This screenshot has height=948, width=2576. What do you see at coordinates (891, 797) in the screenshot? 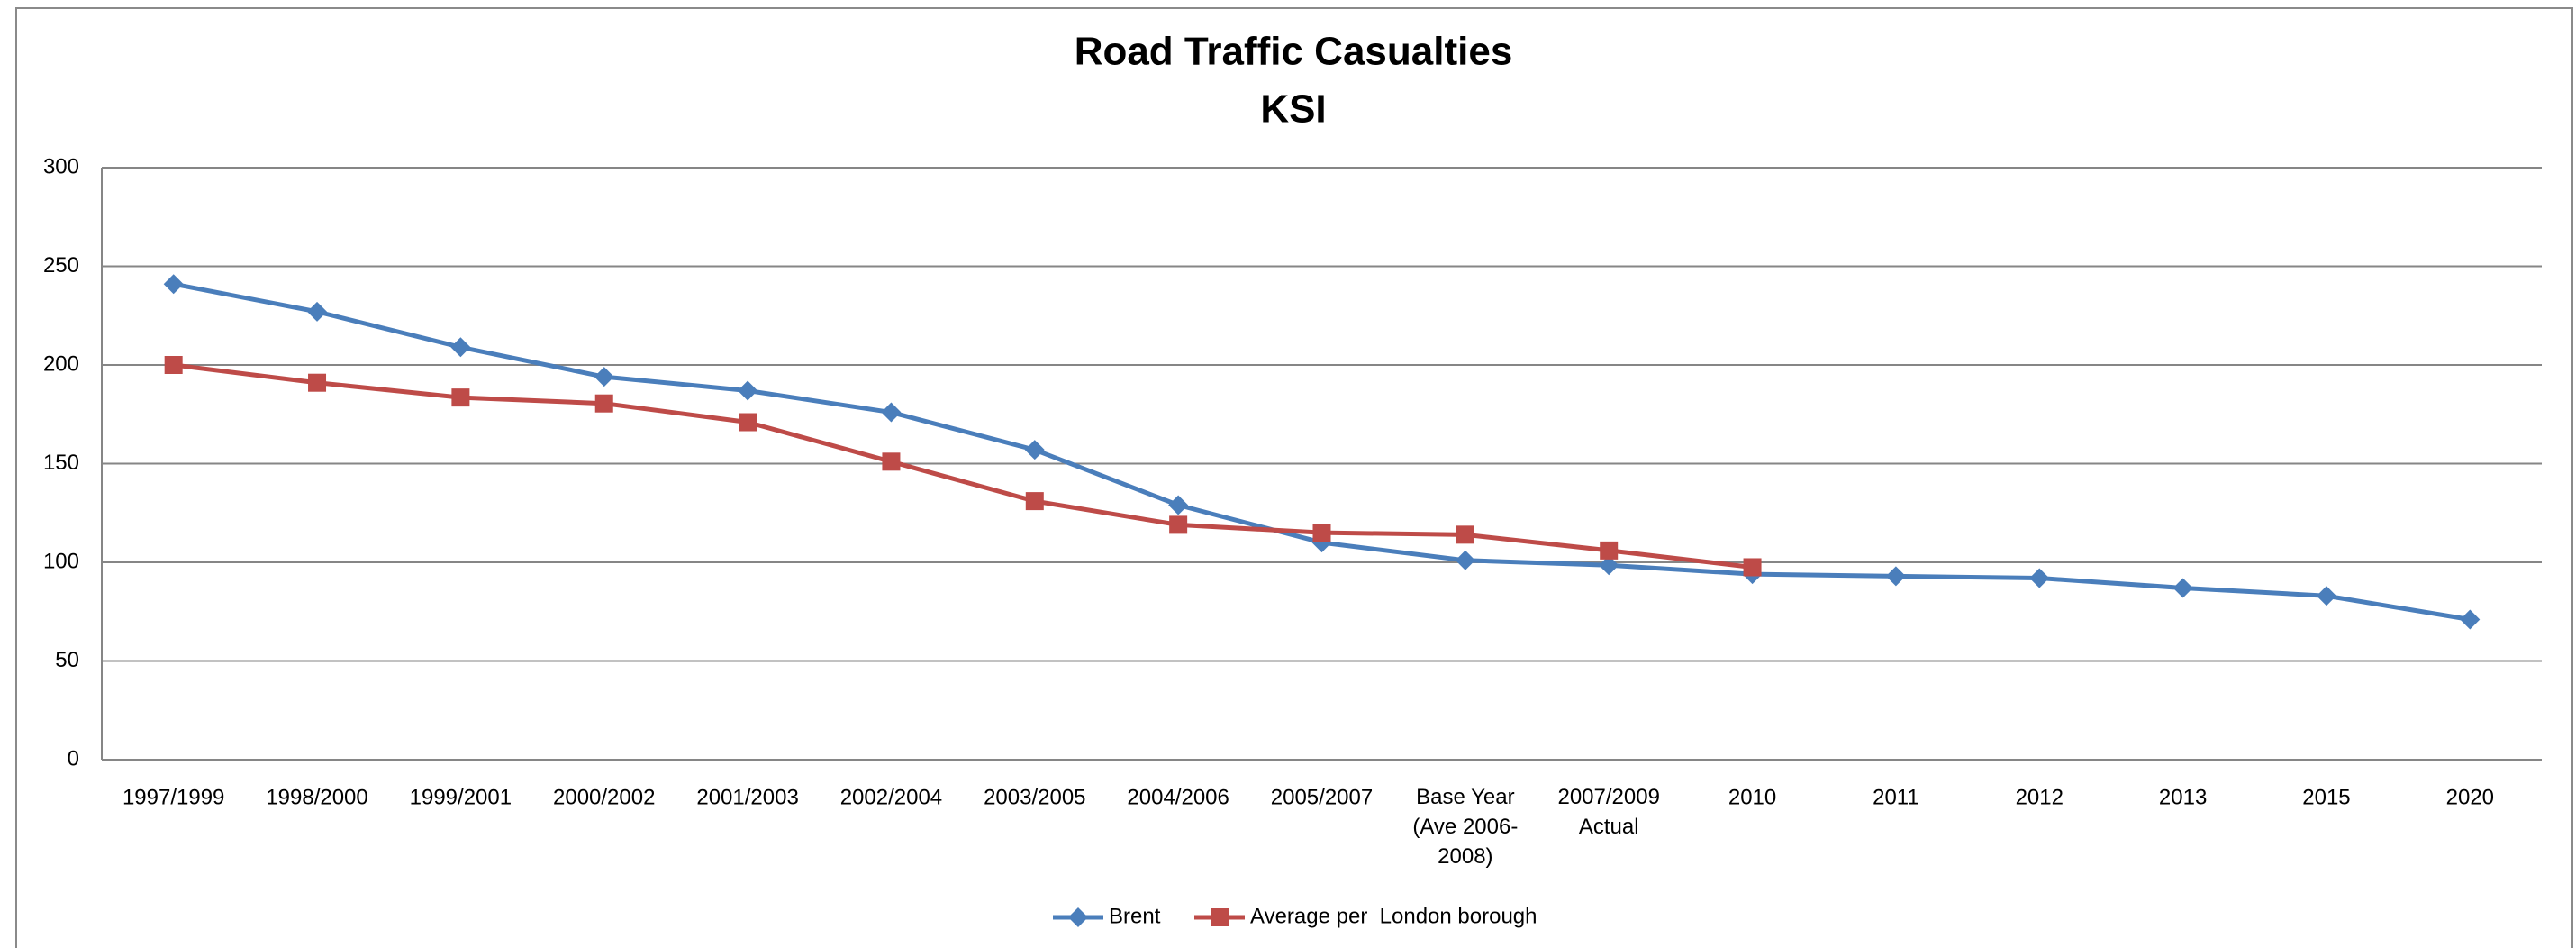
I see `x-tick-label: 2002/2004` at bounding box center [891, 797].